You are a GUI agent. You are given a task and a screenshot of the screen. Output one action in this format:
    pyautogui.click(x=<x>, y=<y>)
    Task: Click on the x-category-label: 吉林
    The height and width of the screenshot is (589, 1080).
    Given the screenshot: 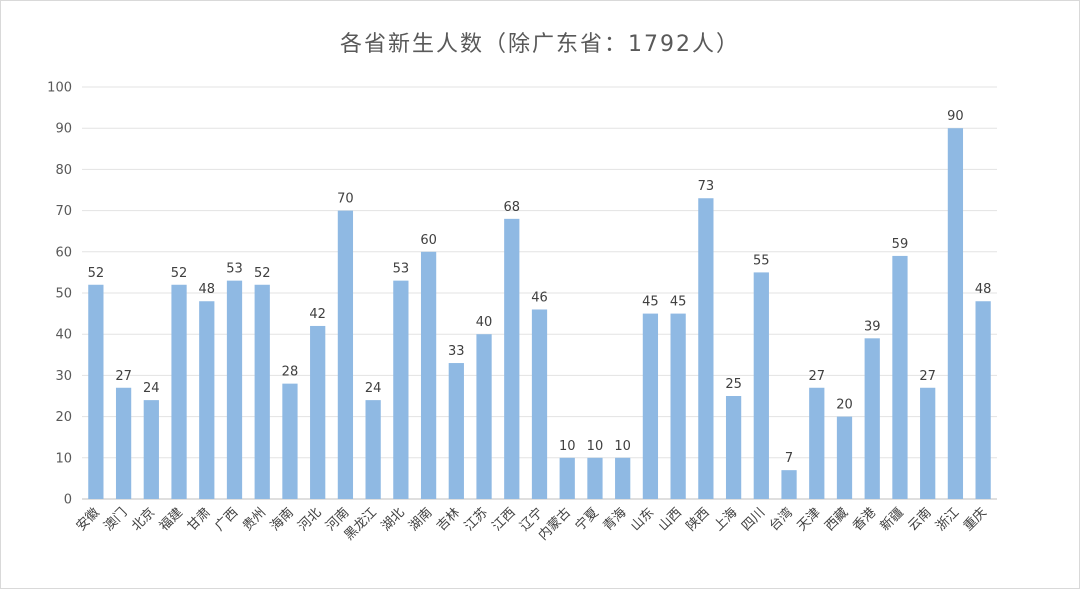 What is the action you would take?
    pyautogui.click(x=448, y=519)
    